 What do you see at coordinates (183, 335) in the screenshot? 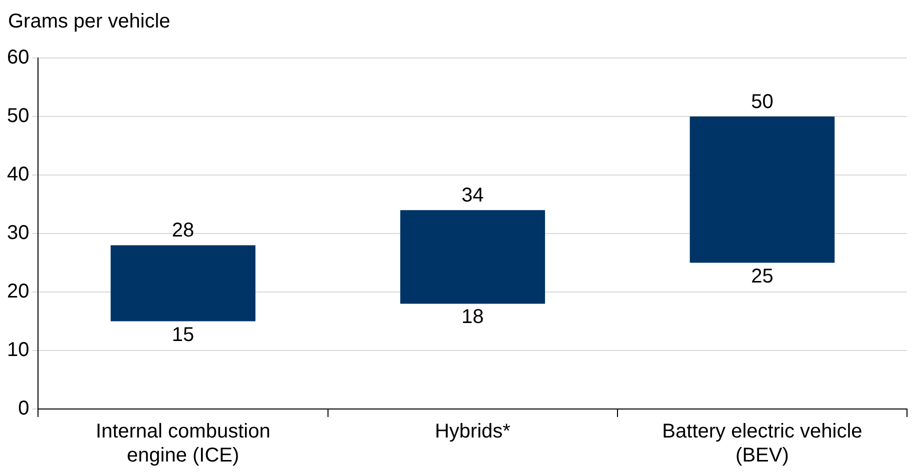
I see `annotation: 15` at bounding box center [183, 335].